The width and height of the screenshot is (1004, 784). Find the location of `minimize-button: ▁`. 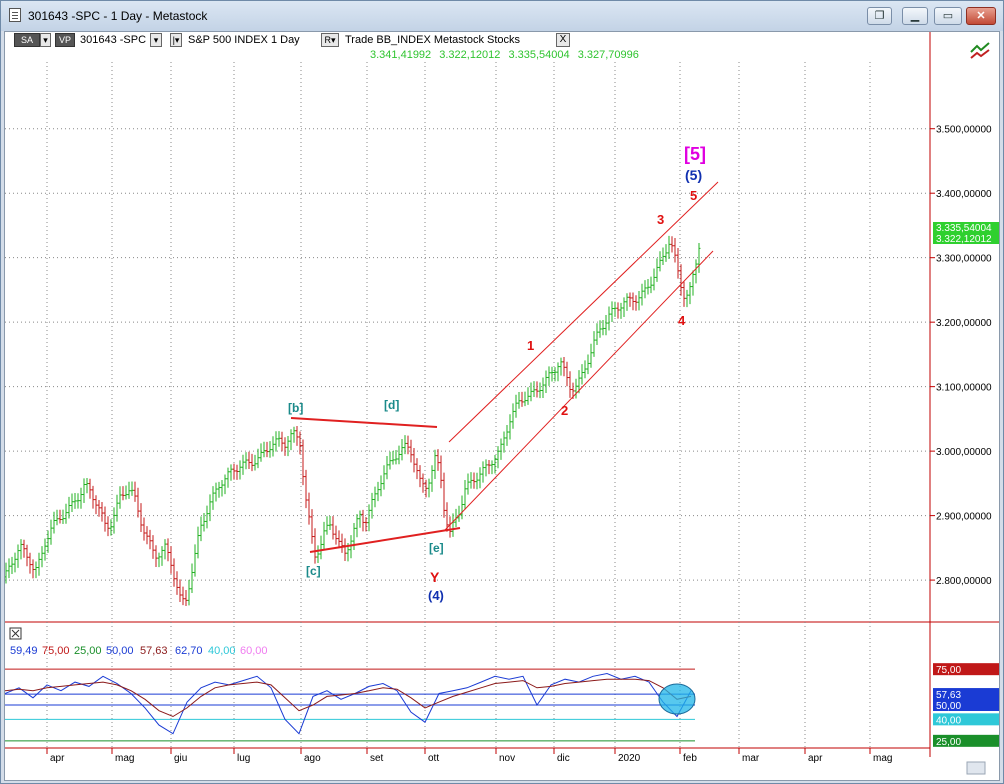

minimize-button: ▁ is located at coordinates (915, 16).